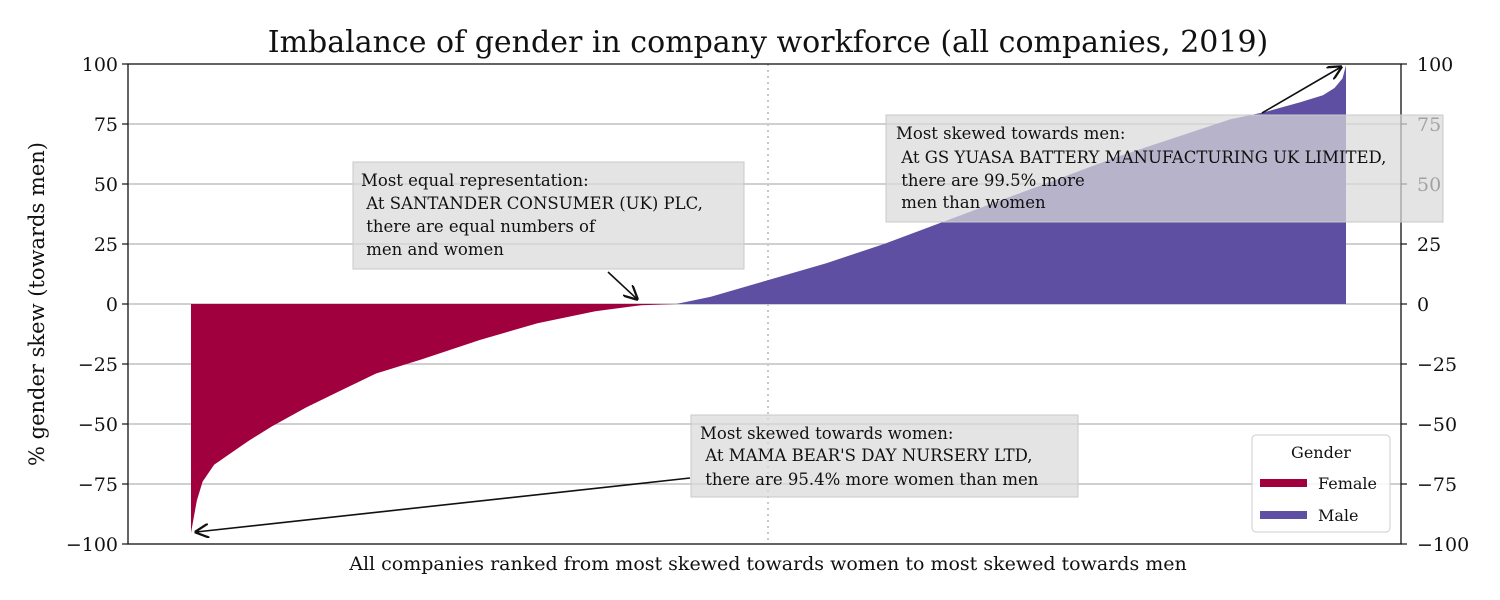 This screenshot has height=600, width=1500. What do you see at coordinates (532, 203) in the screenshot?
I see `annotation-equal-line: At SANTANDER CONSUMER (UK) PLC,` at bounding box center [532, 203].